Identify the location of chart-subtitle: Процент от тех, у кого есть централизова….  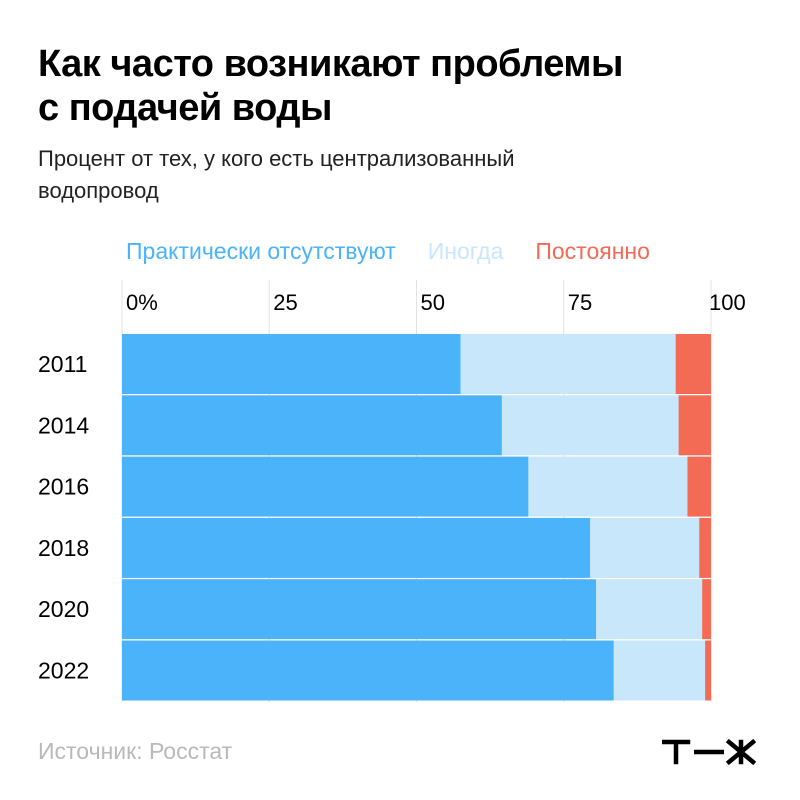
(358, 175).